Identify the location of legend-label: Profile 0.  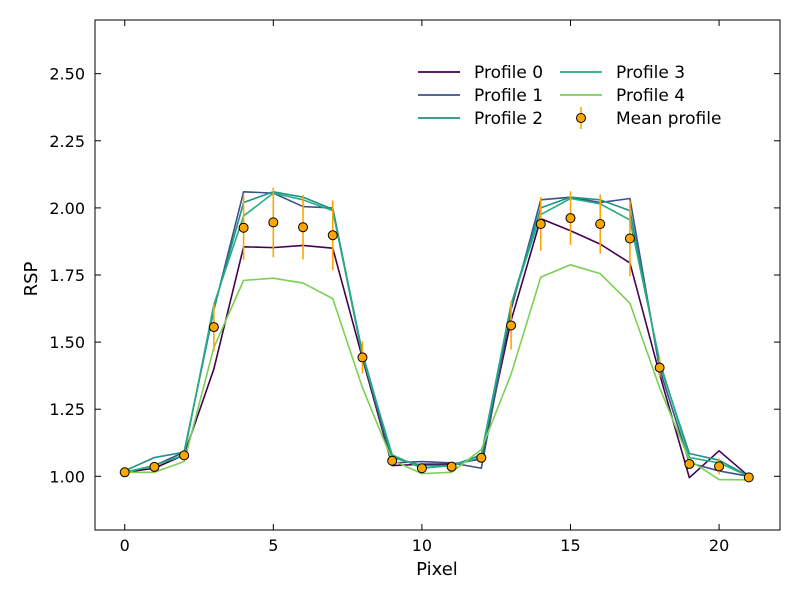
(508, 73).